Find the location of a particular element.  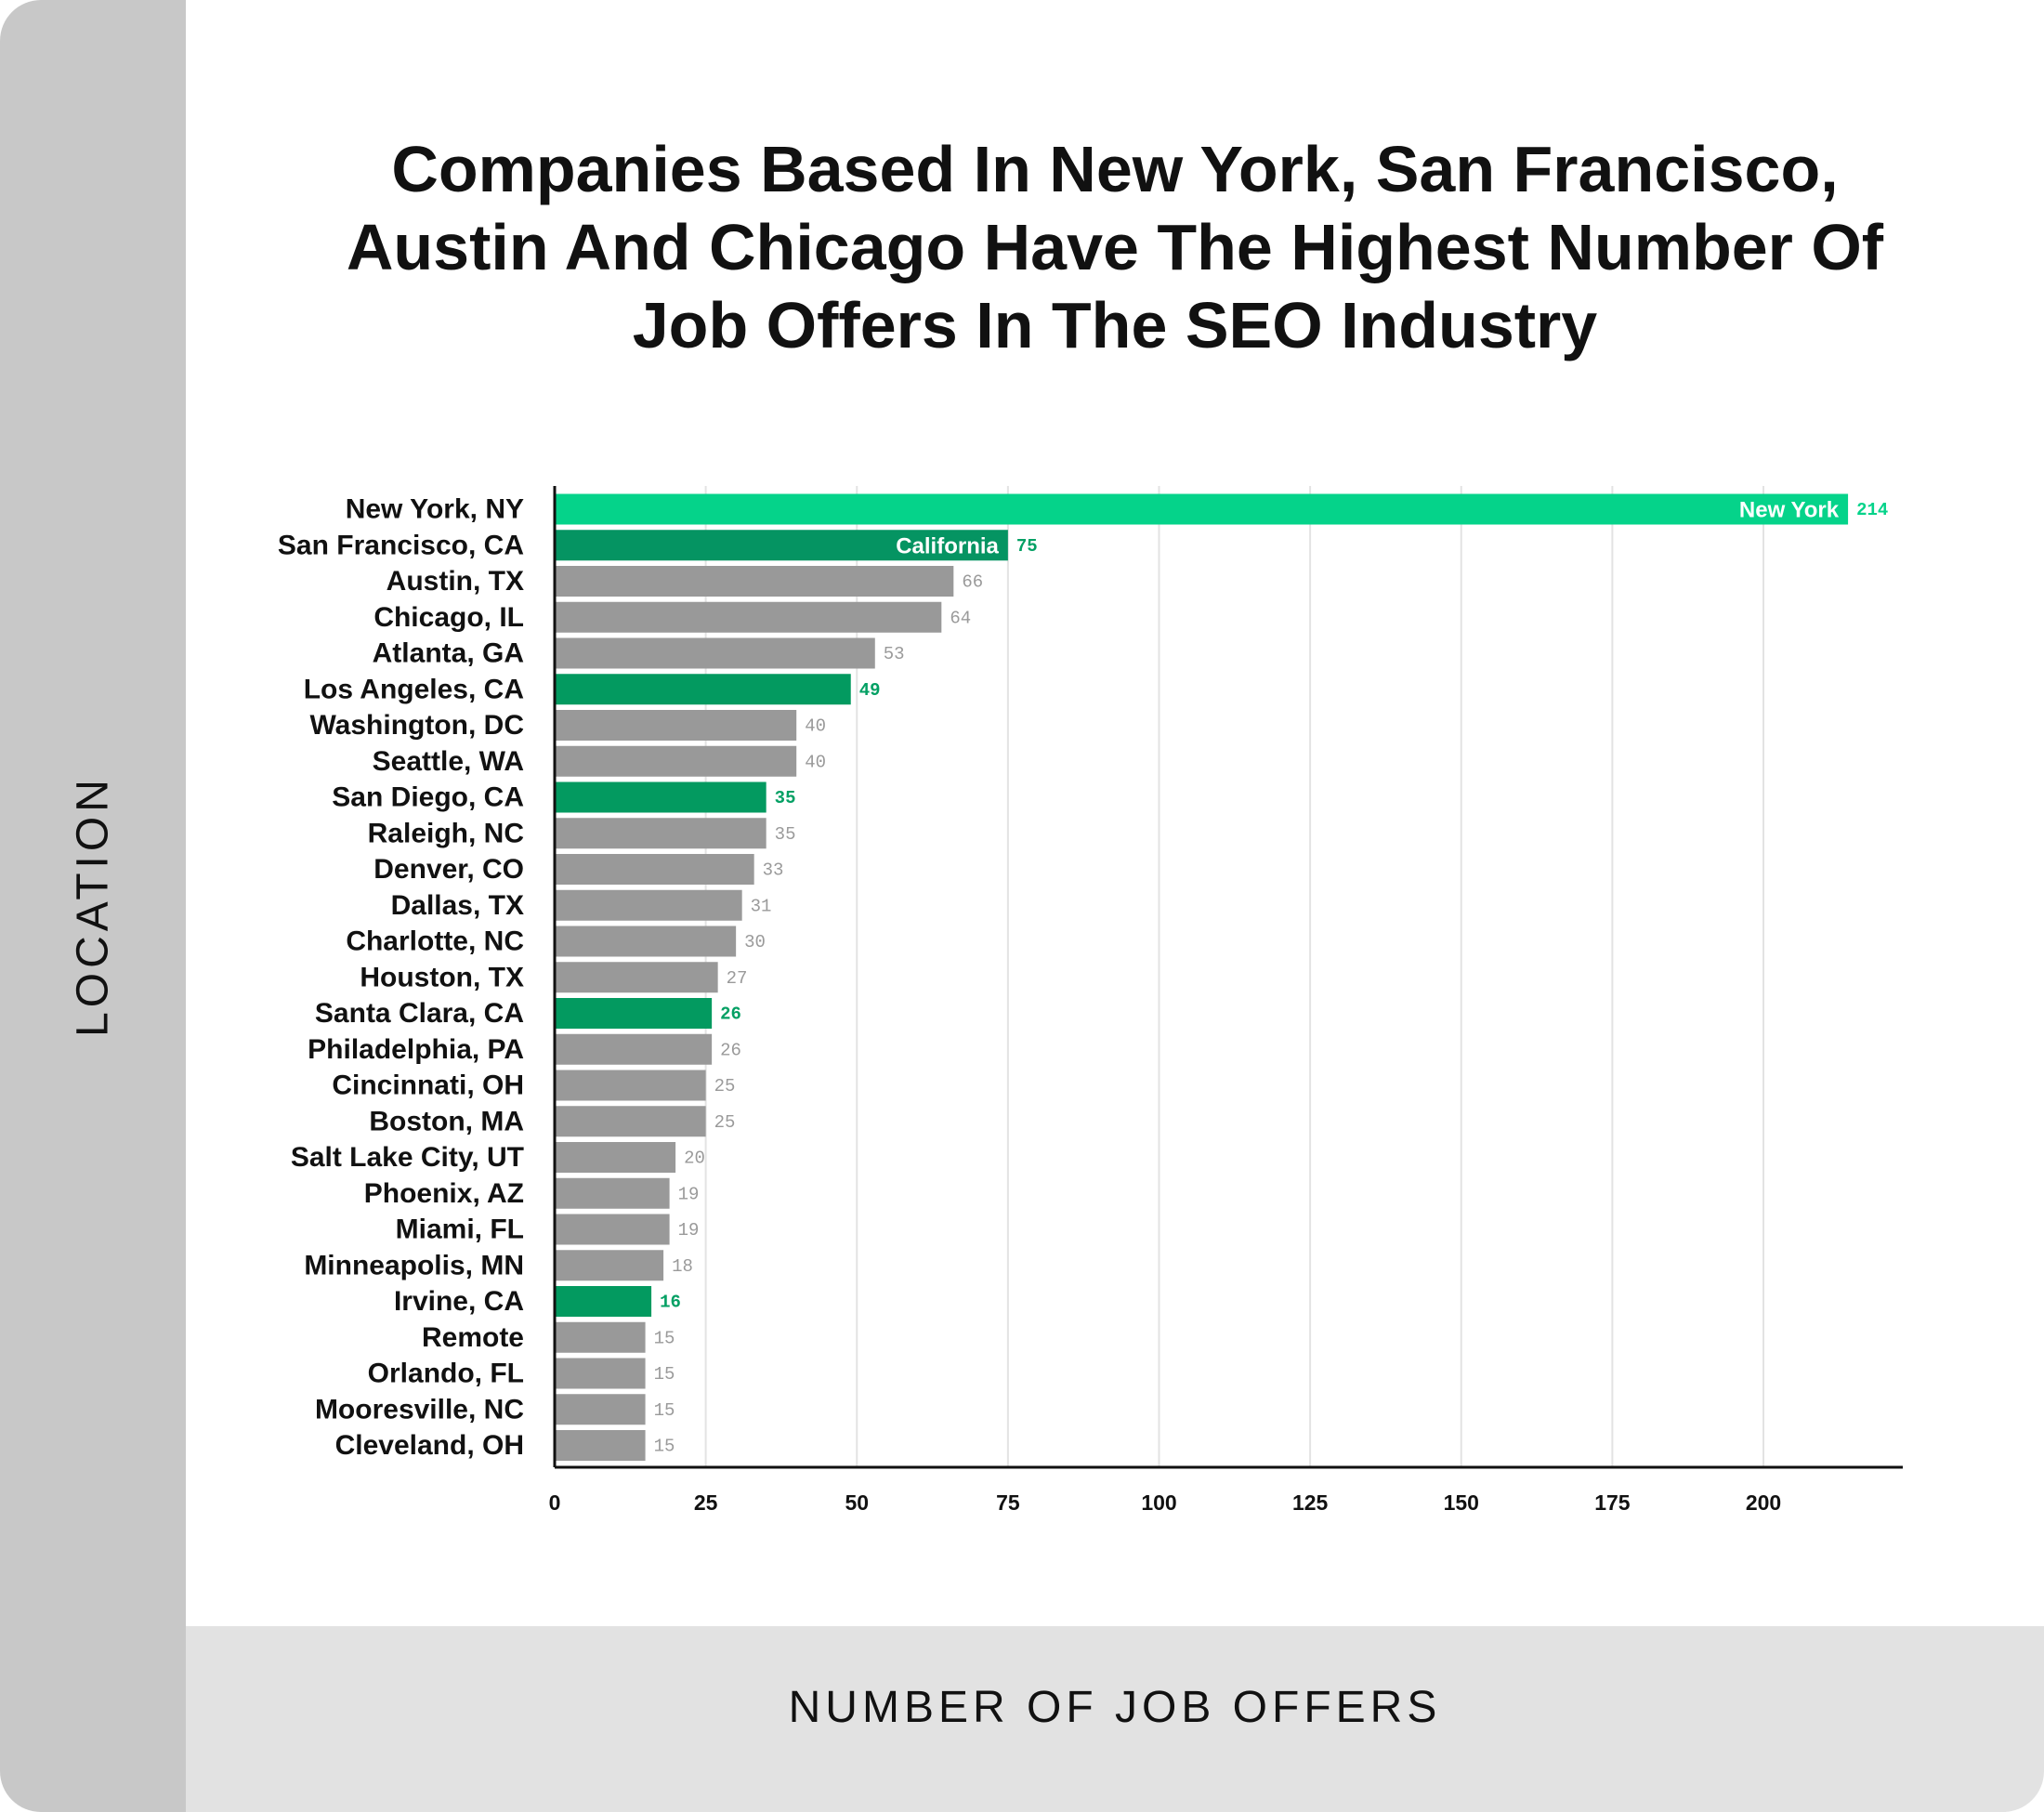

bottom-band is located at coordinates (1115, 1719).